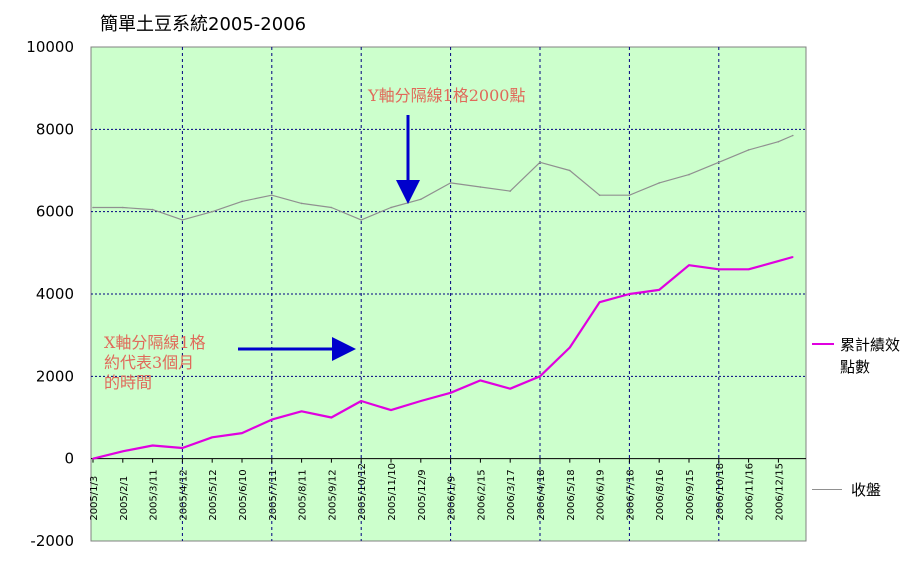 The height and width of the screenshot is (576, 914). What do you see at coordinates (55, 376) in the screenshot?
I see `y-tick-label: 2000` at bounding box center [55, 376].